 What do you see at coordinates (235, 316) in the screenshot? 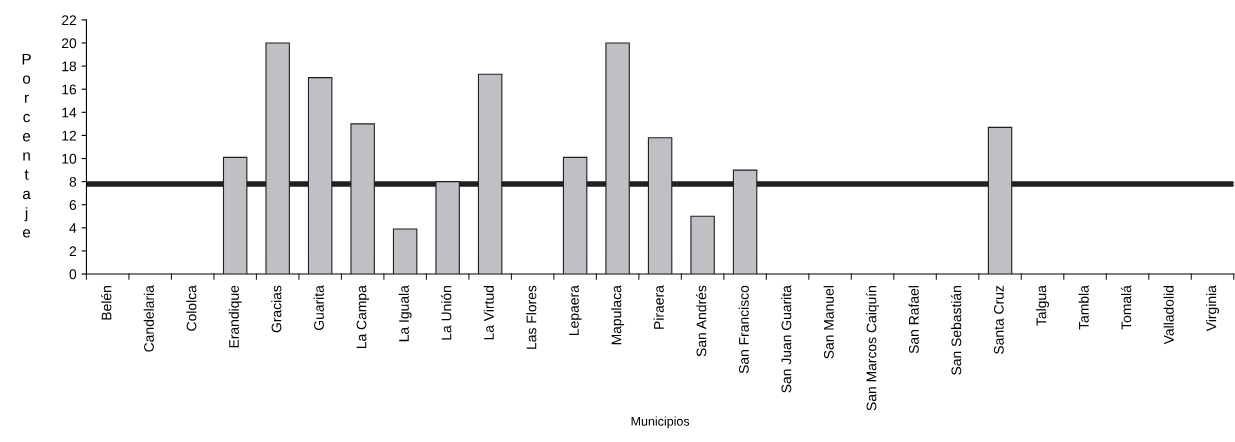
I see `x-tick-label: Erandique` at bounding box center [235, 316].